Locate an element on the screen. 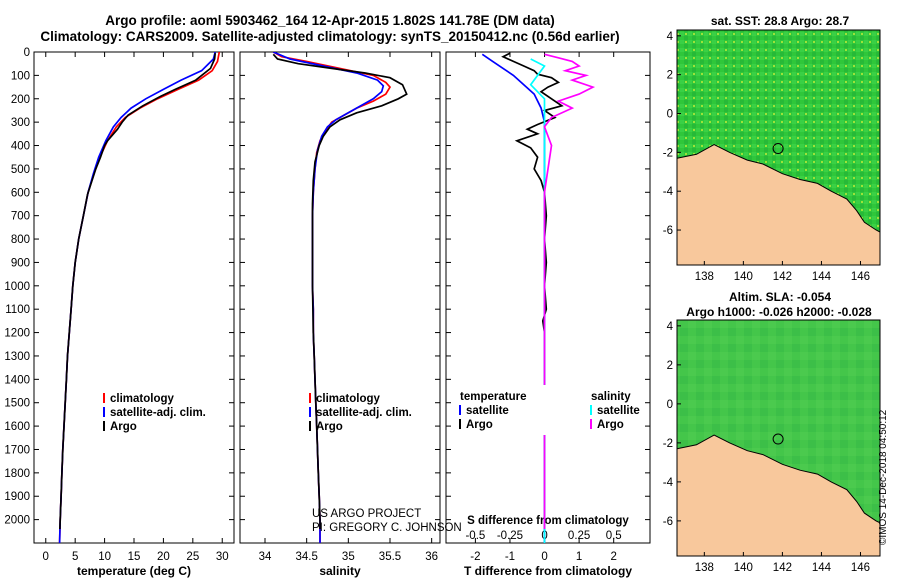  s-tick-label: -0.25 is located at coordinates (510, 536).